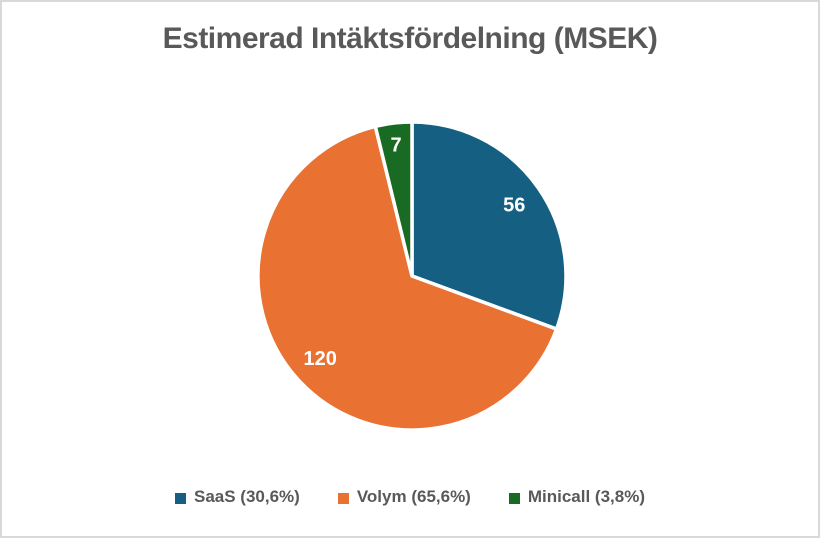 This screenshot has height=538, width=820. What do you see at coordinates (514, 498) in the screenshot?
I see `legend-swatch-minicall-icon` at bounding box center [514, 498].